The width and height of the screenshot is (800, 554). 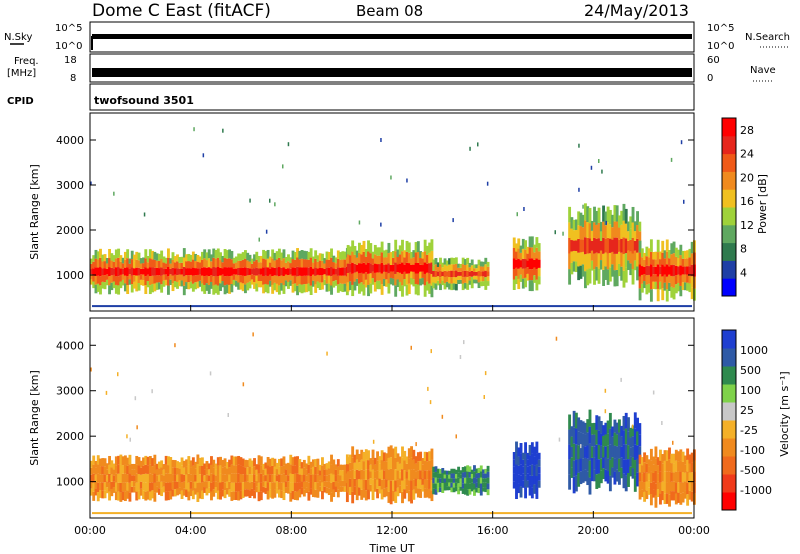 I want to click on freq-tick-bottom: 8, so click(x=73, y=78).